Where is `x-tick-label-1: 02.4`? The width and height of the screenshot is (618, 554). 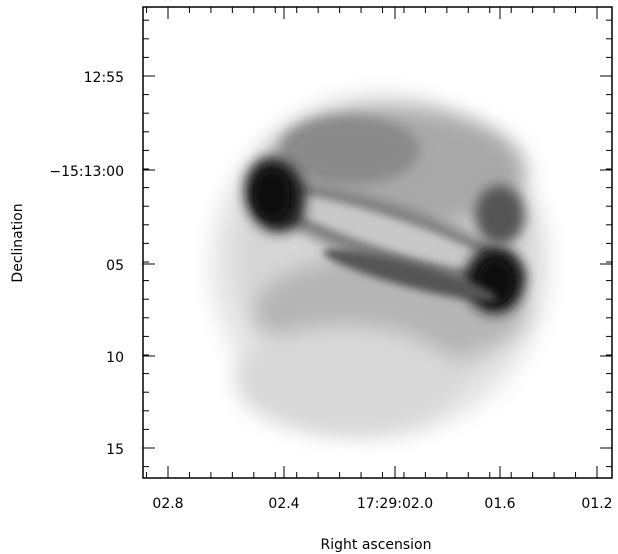 x-tick-label-1: 02.4 is located at coordinates (283, 504).